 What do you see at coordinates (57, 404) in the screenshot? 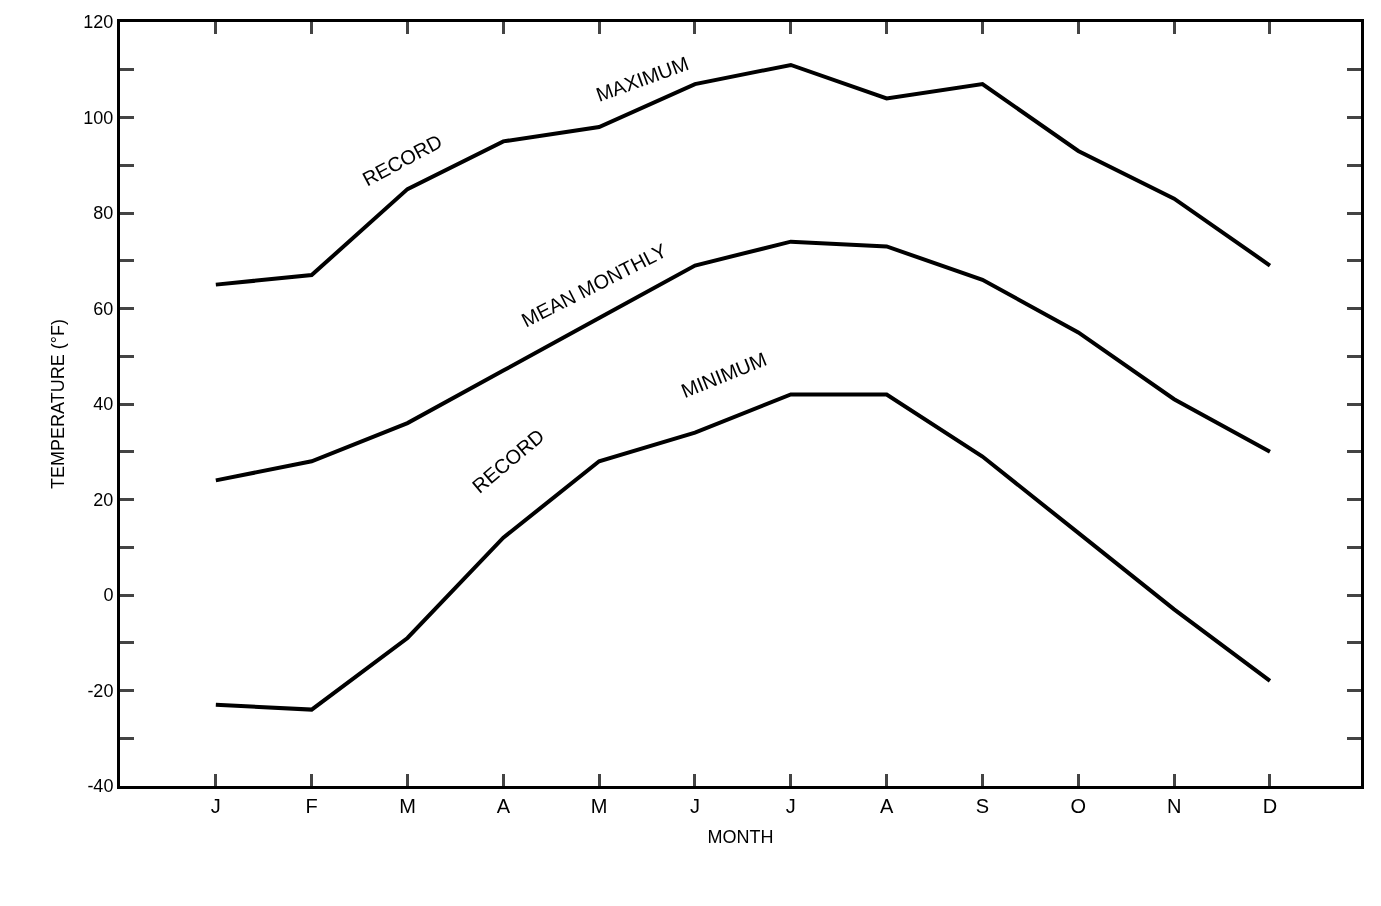
I see `y-axis-title: TEMPERATURE (°F)` at bounding box center [57, 404].